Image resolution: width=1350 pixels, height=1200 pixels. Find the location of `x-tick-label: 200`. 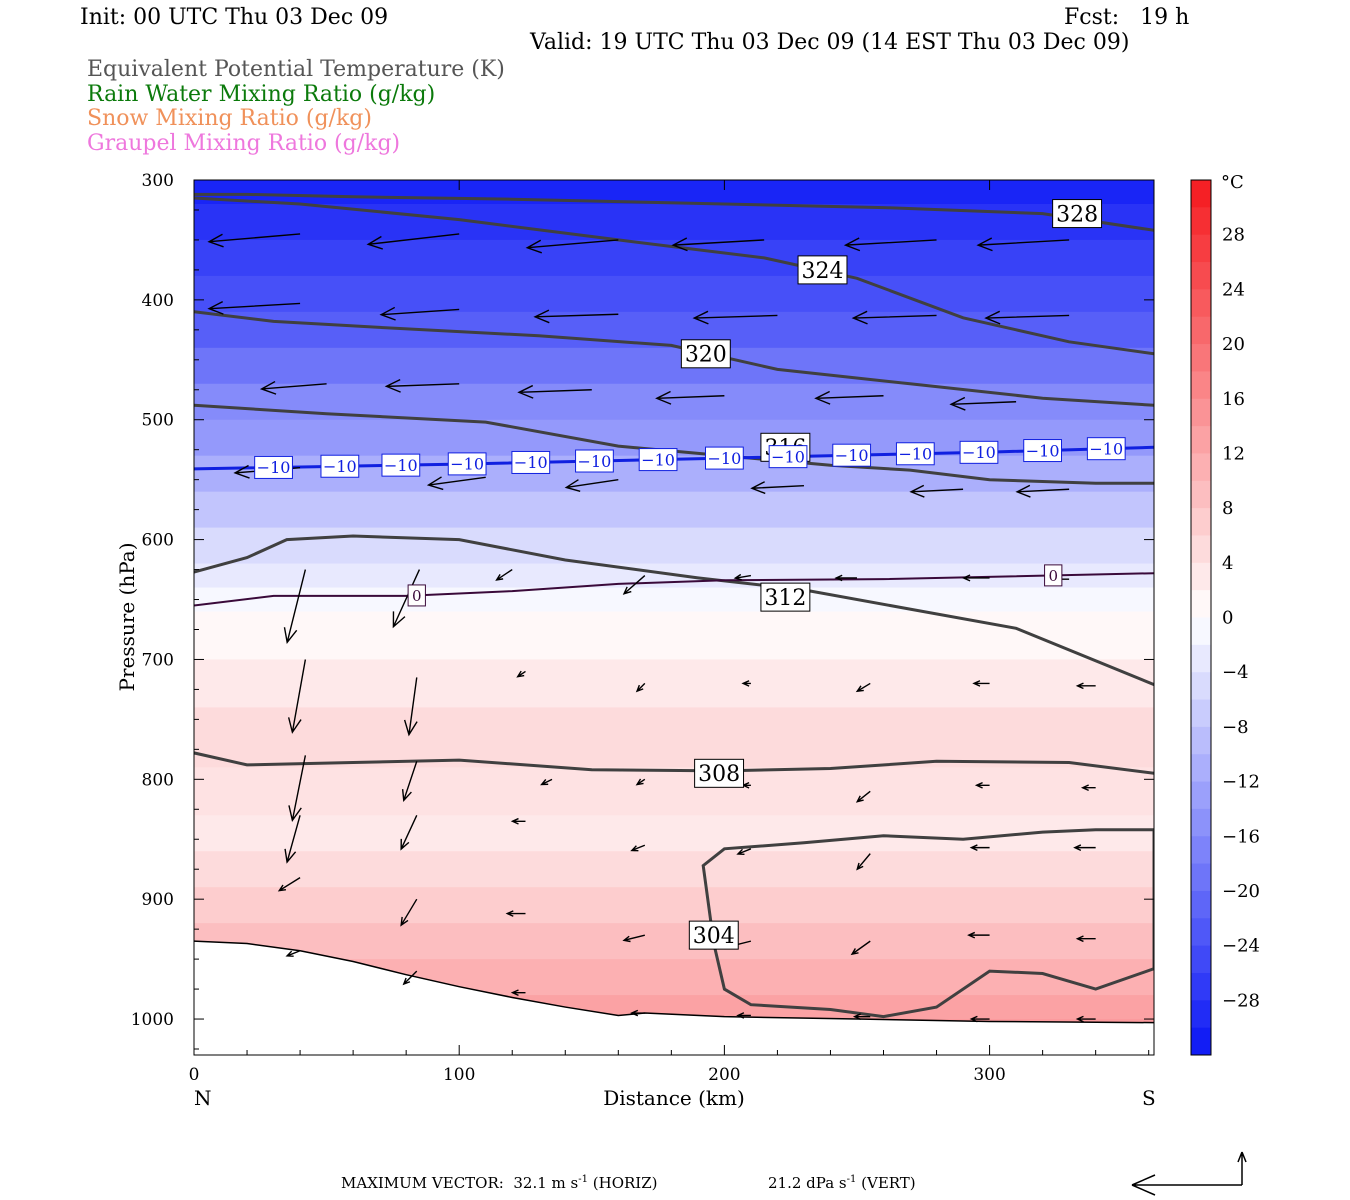

x-tick-label: 200 is located at coordinates (724, 1075).